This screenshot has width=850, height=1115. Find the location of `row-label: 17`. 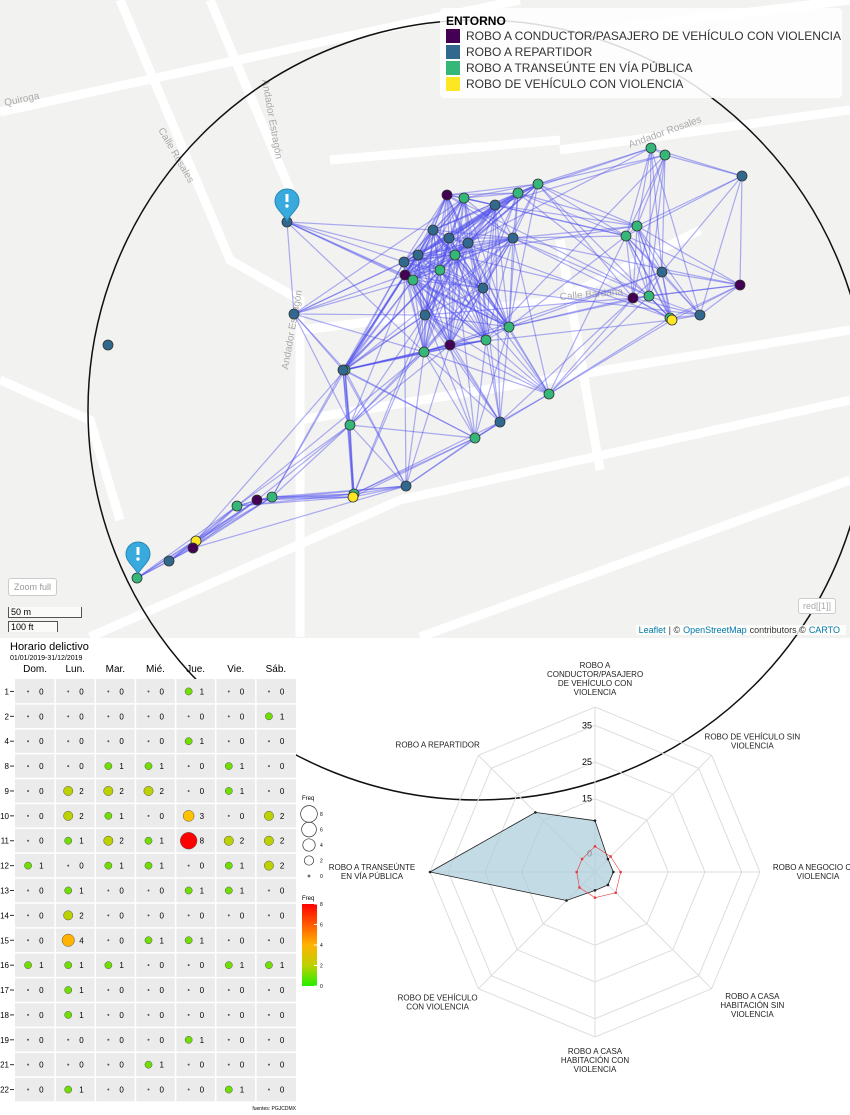

row-label: 17 is located at coordinates (4, 990).